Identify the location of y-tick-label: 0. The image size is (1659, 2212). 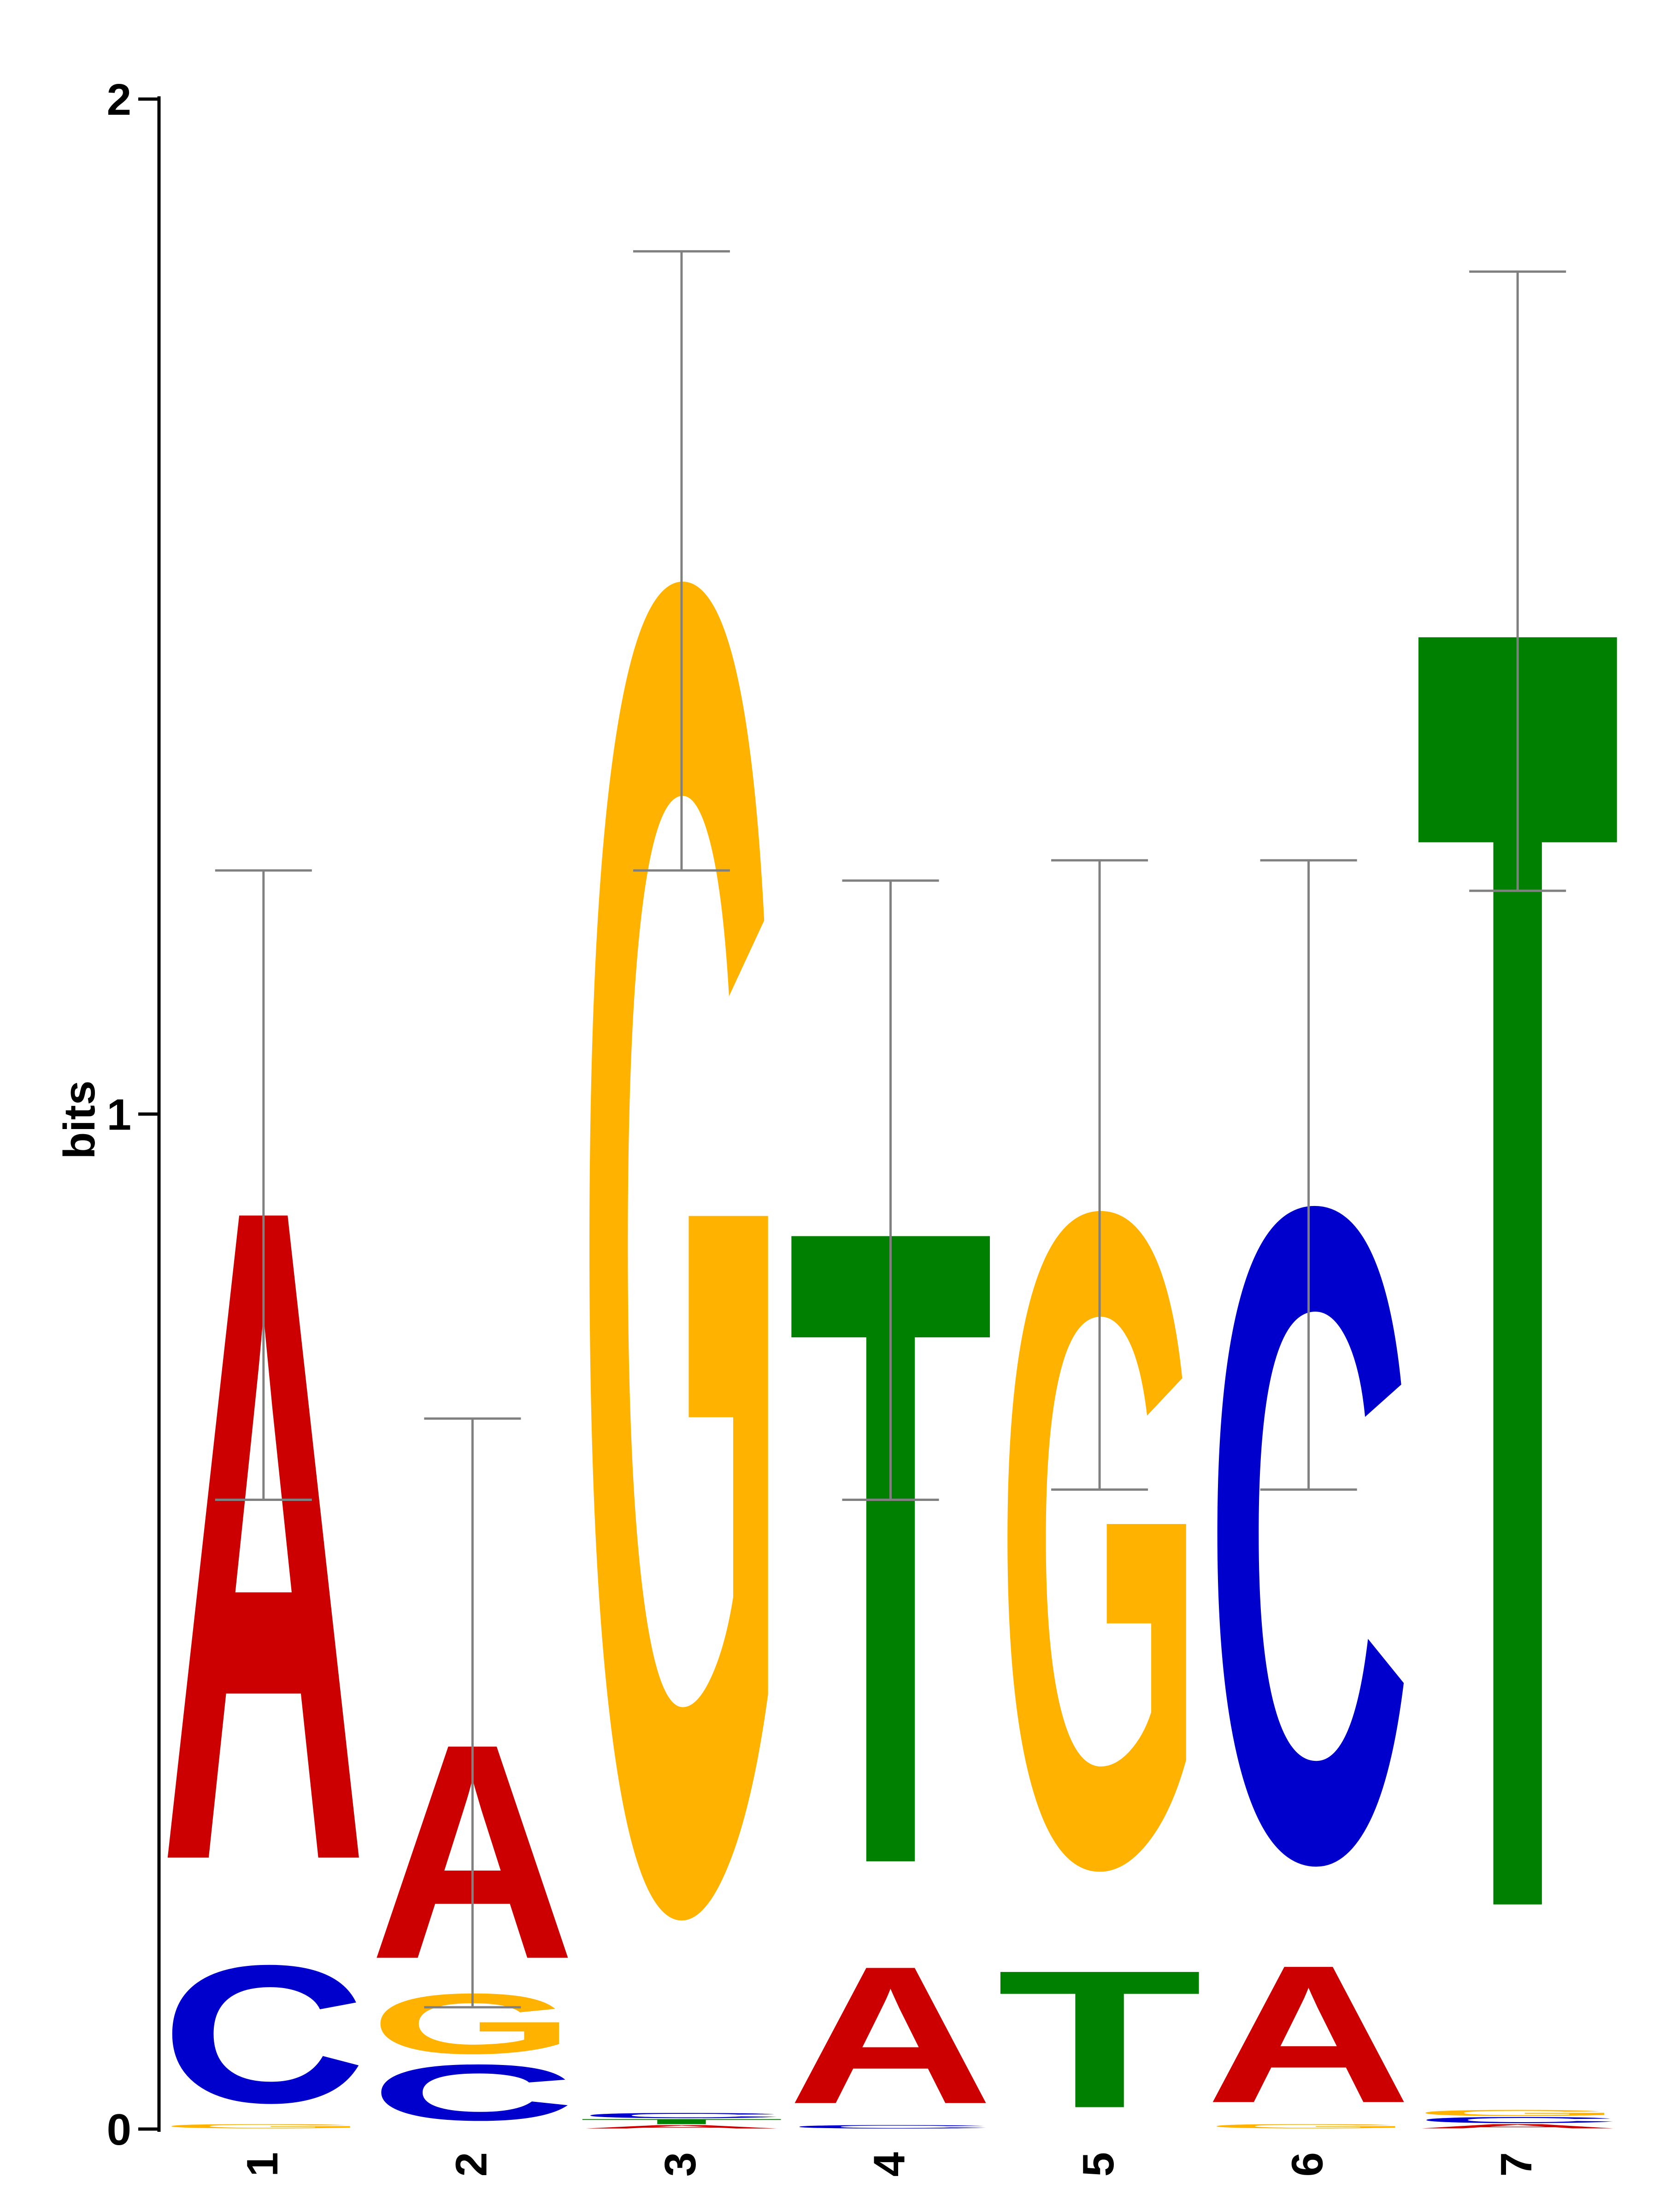
(119, 2129).